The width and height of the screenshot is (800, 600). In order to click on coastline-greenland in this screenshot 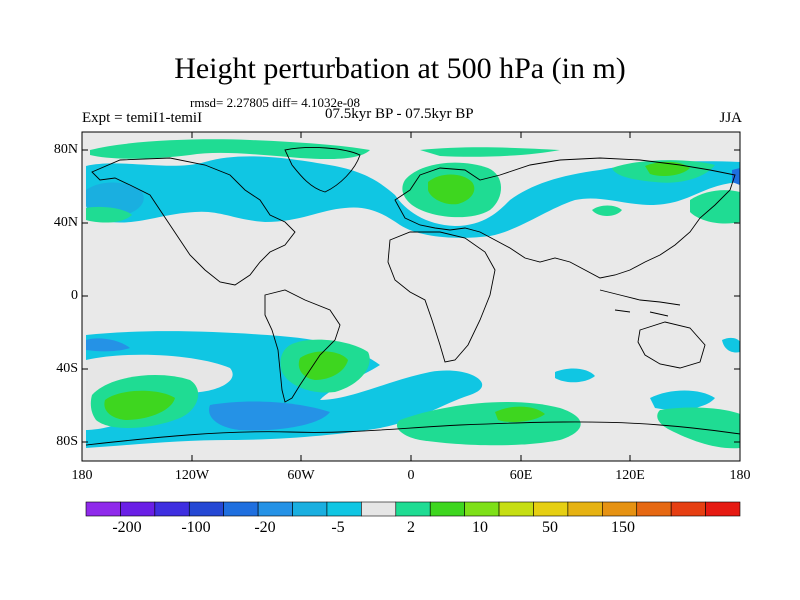, I will do `click(322, 170)`.